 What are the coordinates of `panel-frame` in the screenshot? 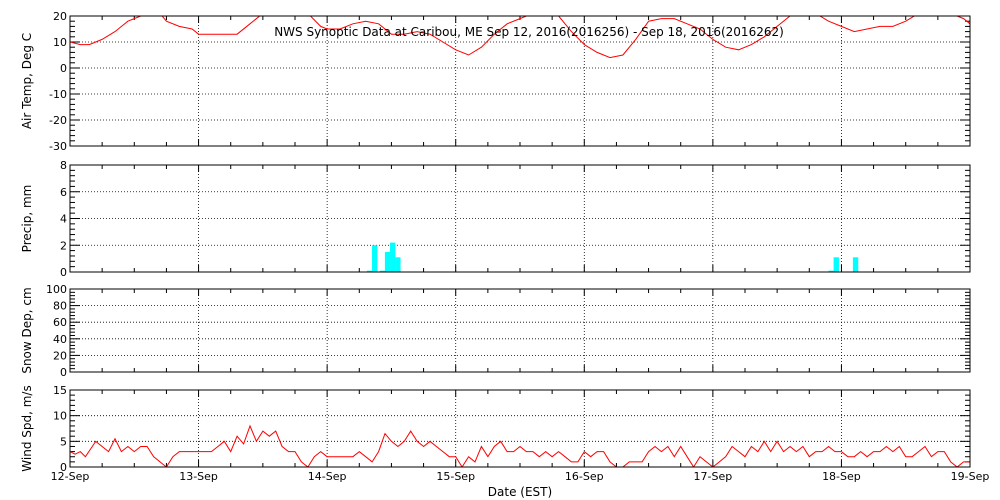 It's located at (520, 428).